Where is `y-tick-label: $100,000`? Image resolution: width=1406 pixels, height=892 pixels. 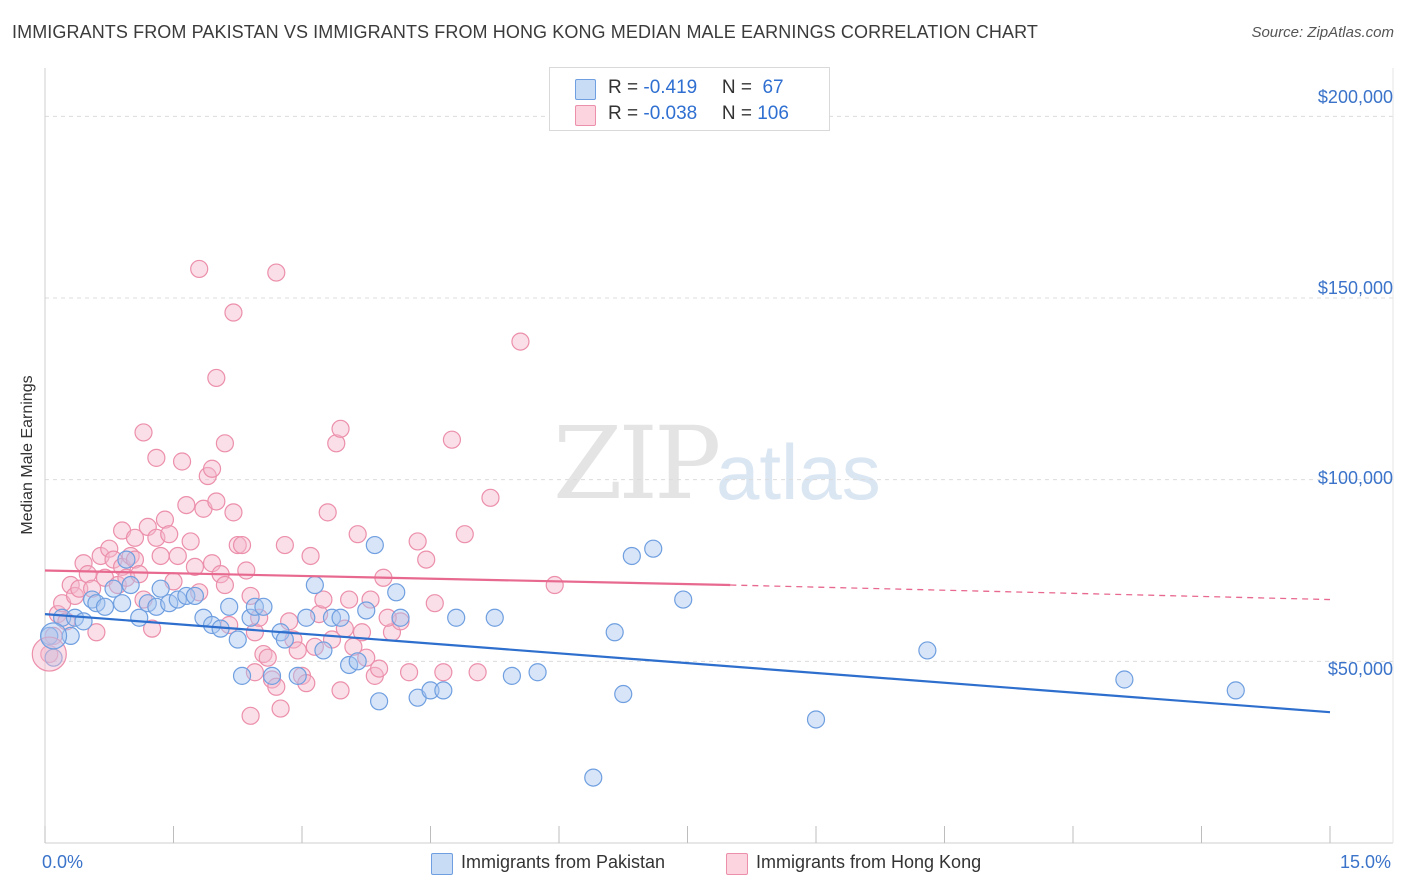 y-tick-label: $100,000 is located at coordinates (1355, 478).